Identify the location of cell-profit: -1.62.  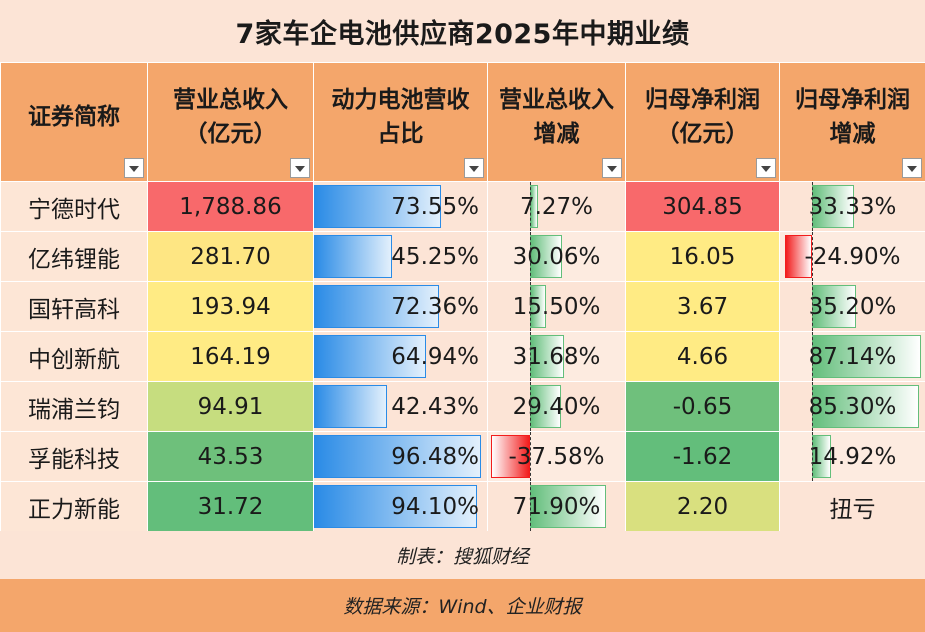
(702, 456).